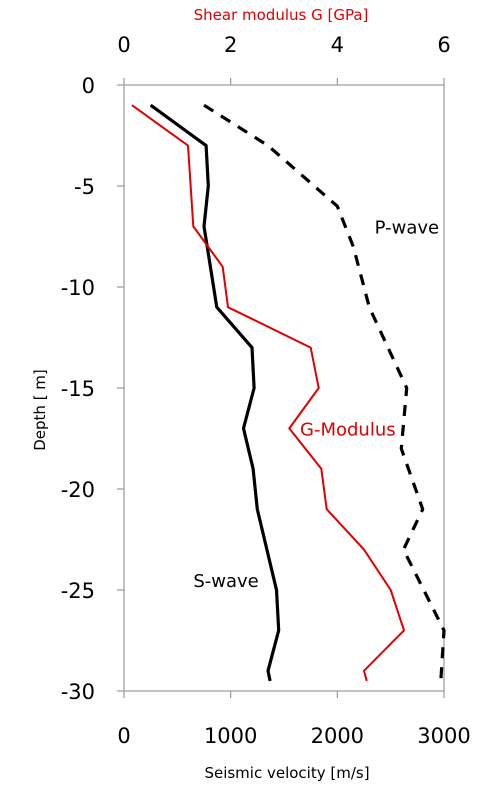 The image size is (480, 811). I want to click on y-tick-label: -25, so click(78, 591).